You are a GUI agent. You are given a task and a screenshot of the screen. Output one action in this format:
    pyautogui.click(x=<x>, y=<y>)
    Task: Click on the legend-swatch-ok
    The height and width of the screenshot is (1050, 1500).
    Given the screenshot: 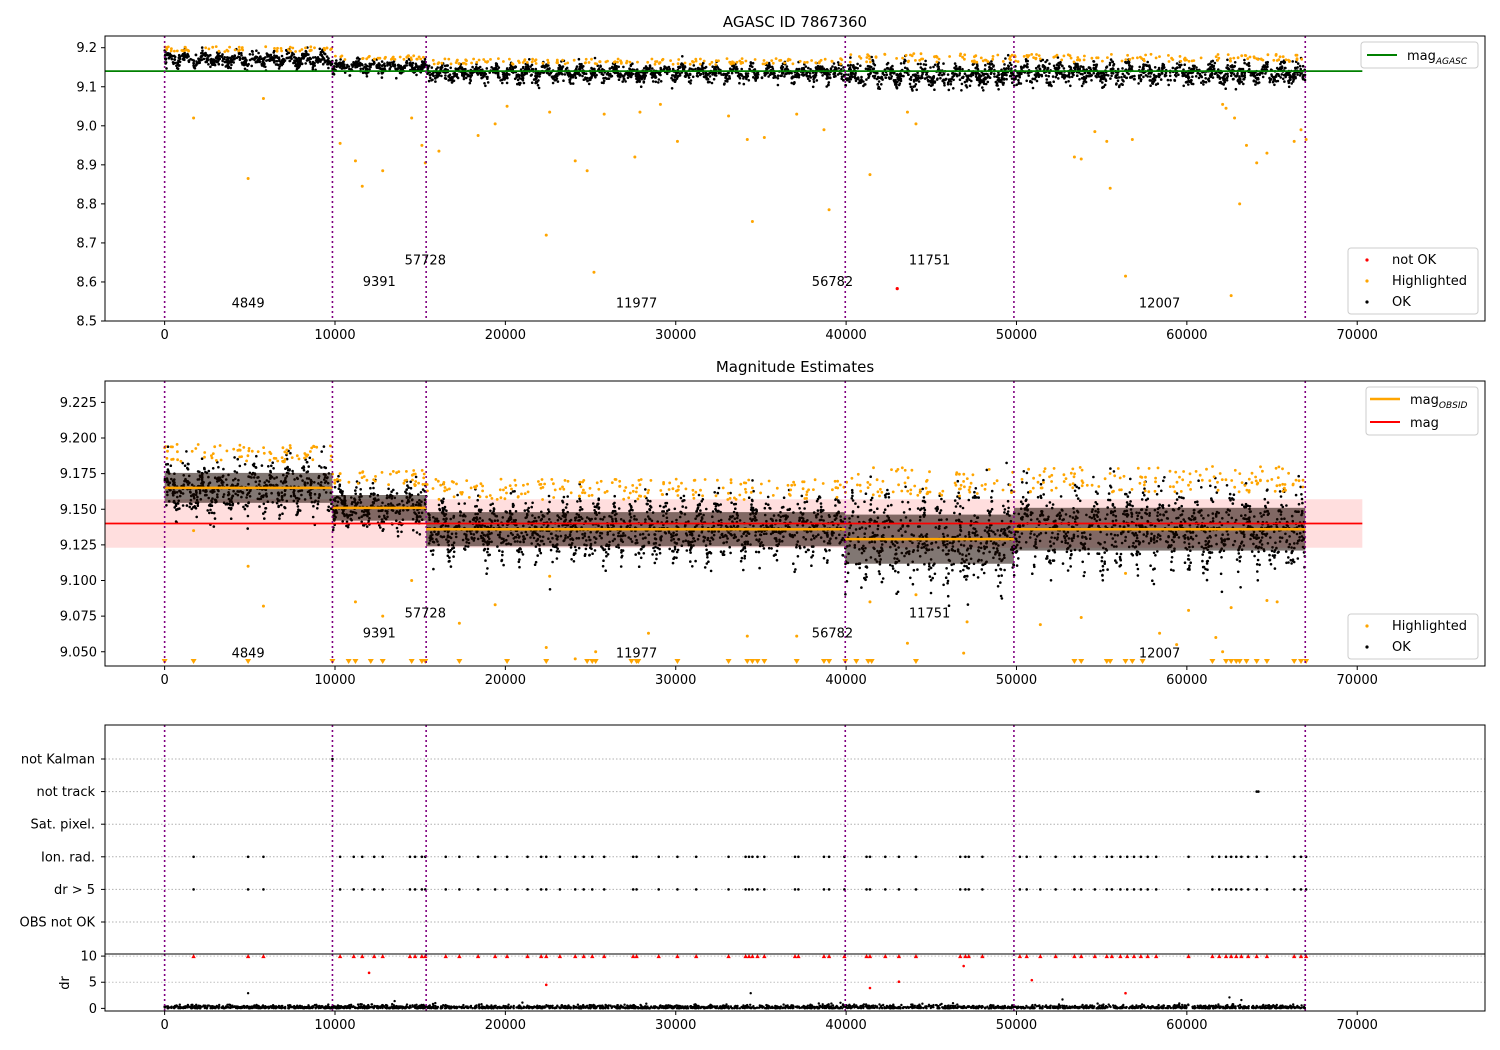 What is the action you would take?
    pyautogui.click(x=1367, y=302)
    